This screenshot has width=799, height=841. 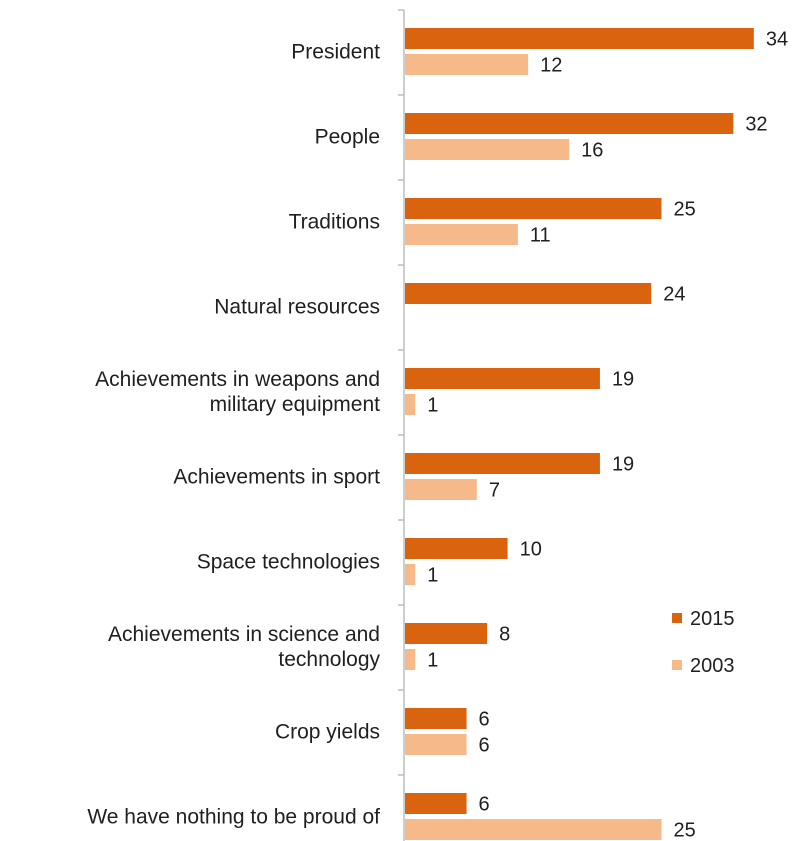 I want to click on category-label-line: Natural resources, so click(x=297, y=307).